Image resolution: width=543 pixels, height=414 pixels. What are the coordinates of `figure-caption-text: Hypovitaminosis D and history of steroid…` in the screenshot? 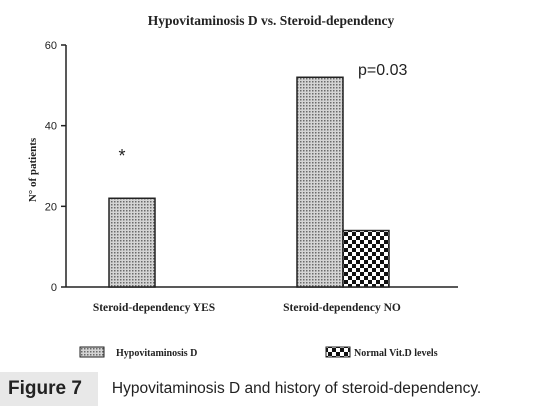 It's located at (296, 388).